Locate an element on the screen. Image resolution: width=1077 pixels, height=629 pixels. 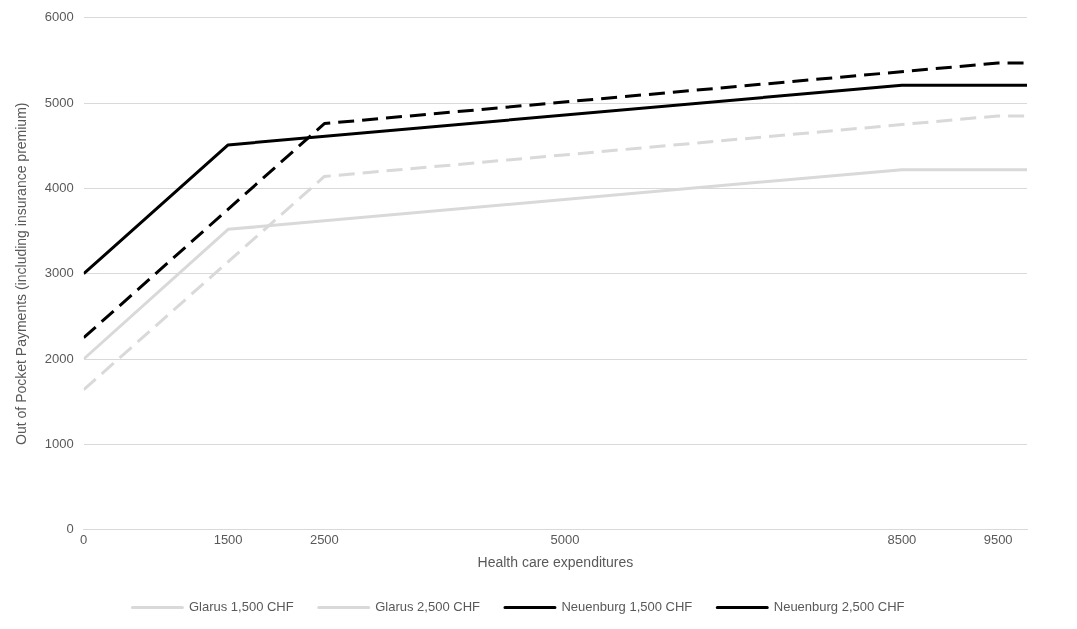
x-tick-label: 8500 is located at coordinates (902, 539).